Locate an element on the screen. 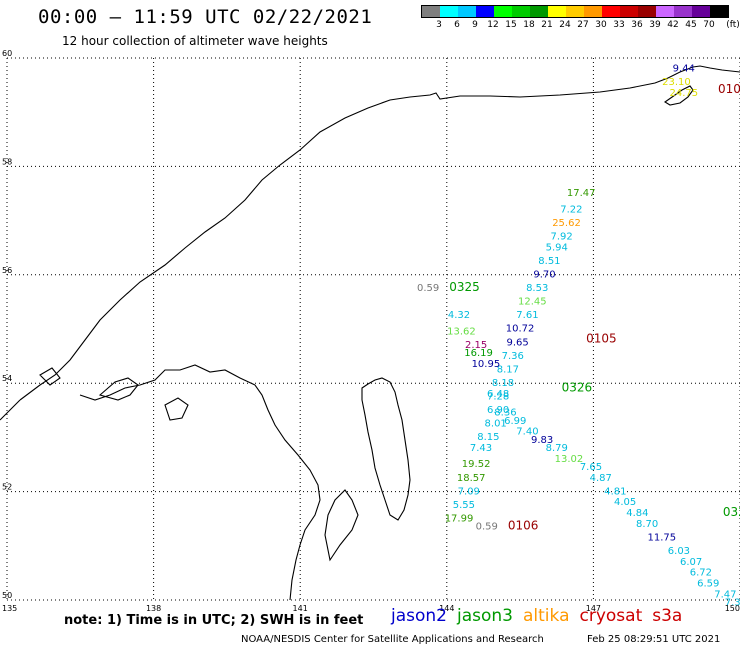 The image size is (740, 650). wave-height-value: 9.44 is located at coordinates (684, 69).